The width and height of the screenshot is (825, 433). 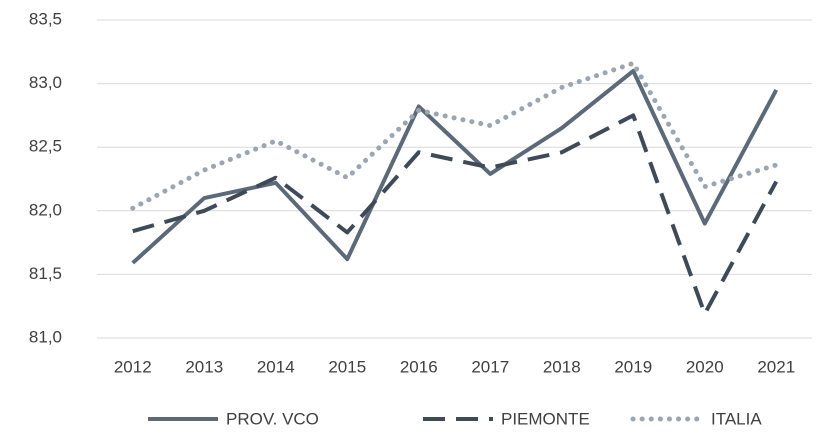 I want to click on y-tick-label: 83,5, so click(x=45, y=18).